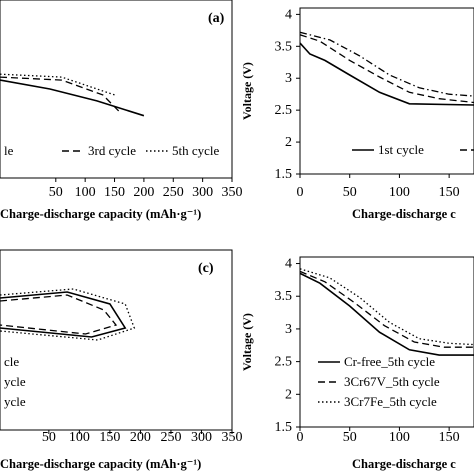 Image resolution: width=474 pixels, height=474 pixels. Describe the element at coordinates (392, 381) in the screenshot. I see `legend-label: 3Cr67V_5th cycle` at that location.